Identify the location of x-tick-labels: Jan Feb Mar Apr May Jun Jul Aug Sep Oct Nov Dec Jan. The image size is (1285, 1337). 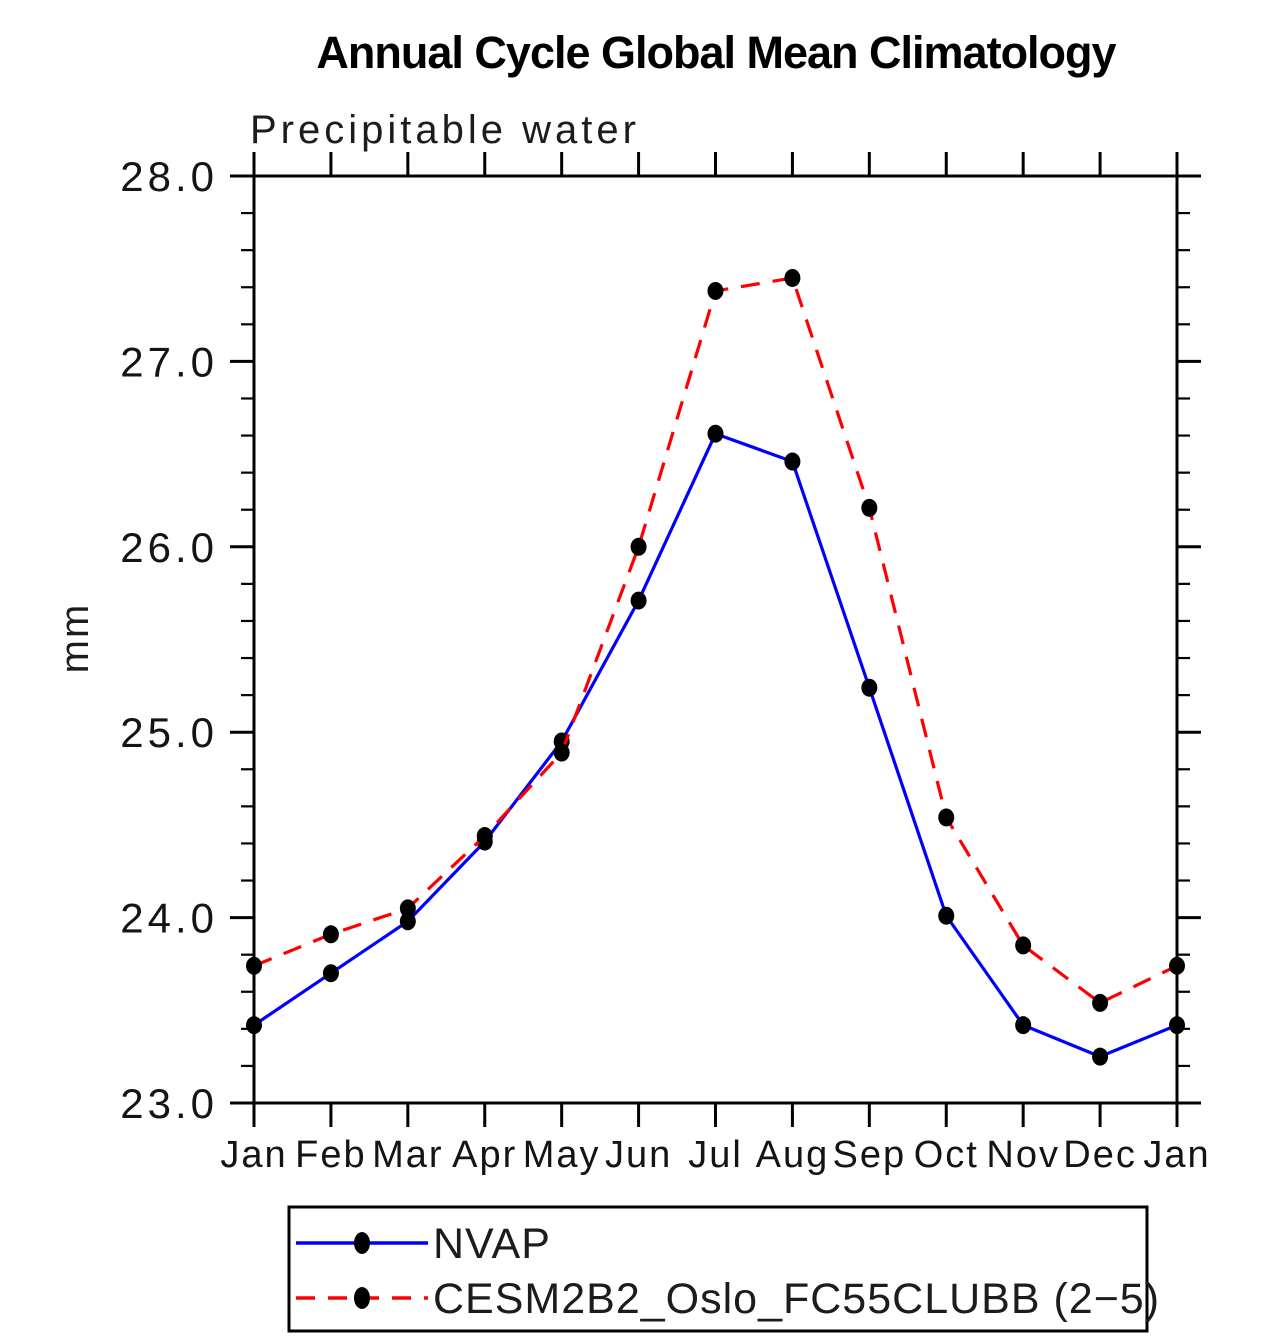
(715, 1155).